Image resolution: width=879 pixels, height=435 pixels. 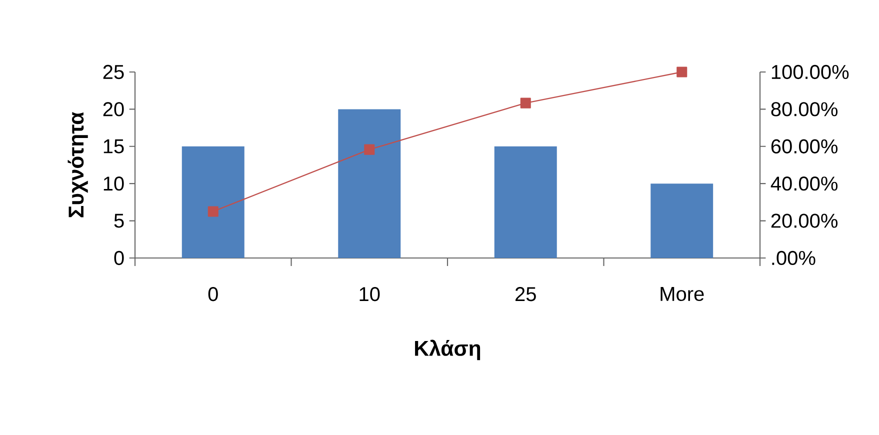 What do you see at coordinates (119, 258) in the screenshot?
I see `y-tick-label: 0` at bounding box center [119, 258].